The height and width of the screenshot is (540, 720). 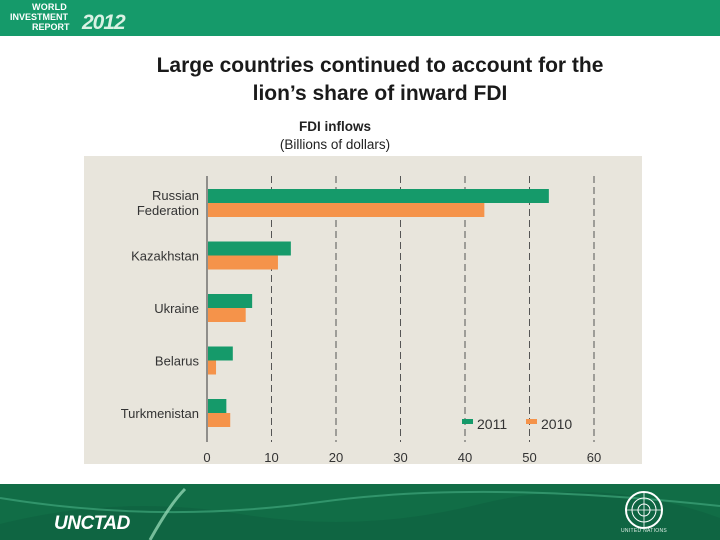 I want to click on footer-bar, so click(x=360, y=512).